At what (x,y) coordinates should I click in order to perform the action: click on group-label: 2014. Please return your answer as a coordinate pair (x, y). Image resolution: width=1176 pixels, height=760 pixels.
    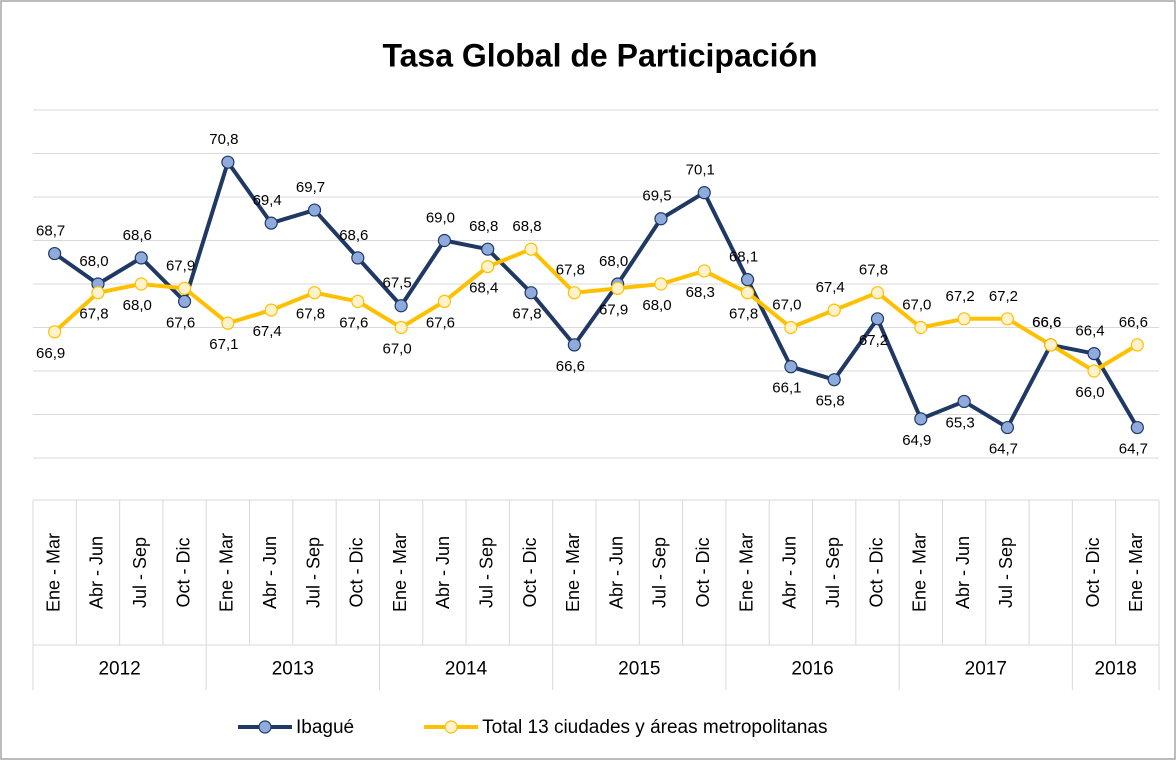
    Looking at the image, I should click on (466, 669).